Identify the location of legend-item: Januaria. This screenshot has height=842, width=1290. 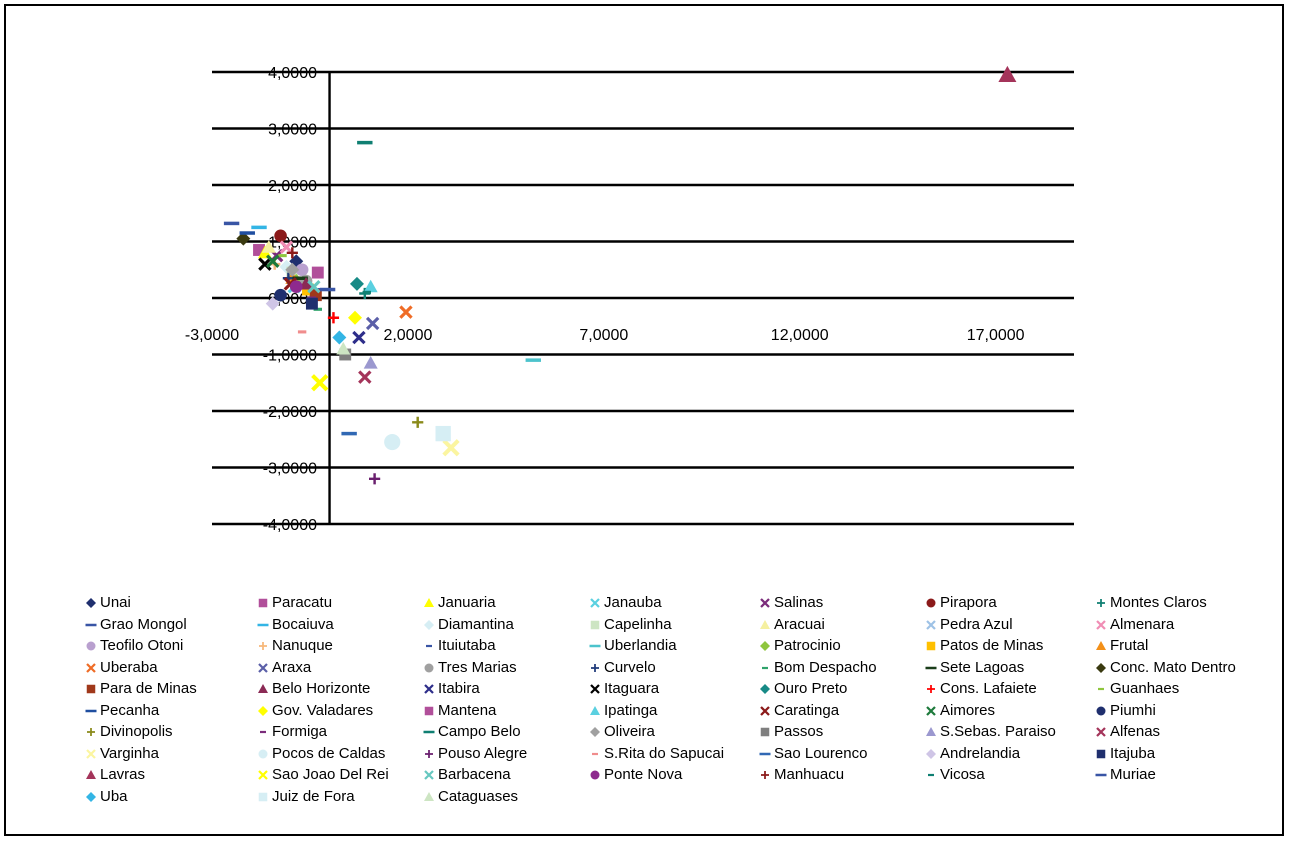
(459, 603).